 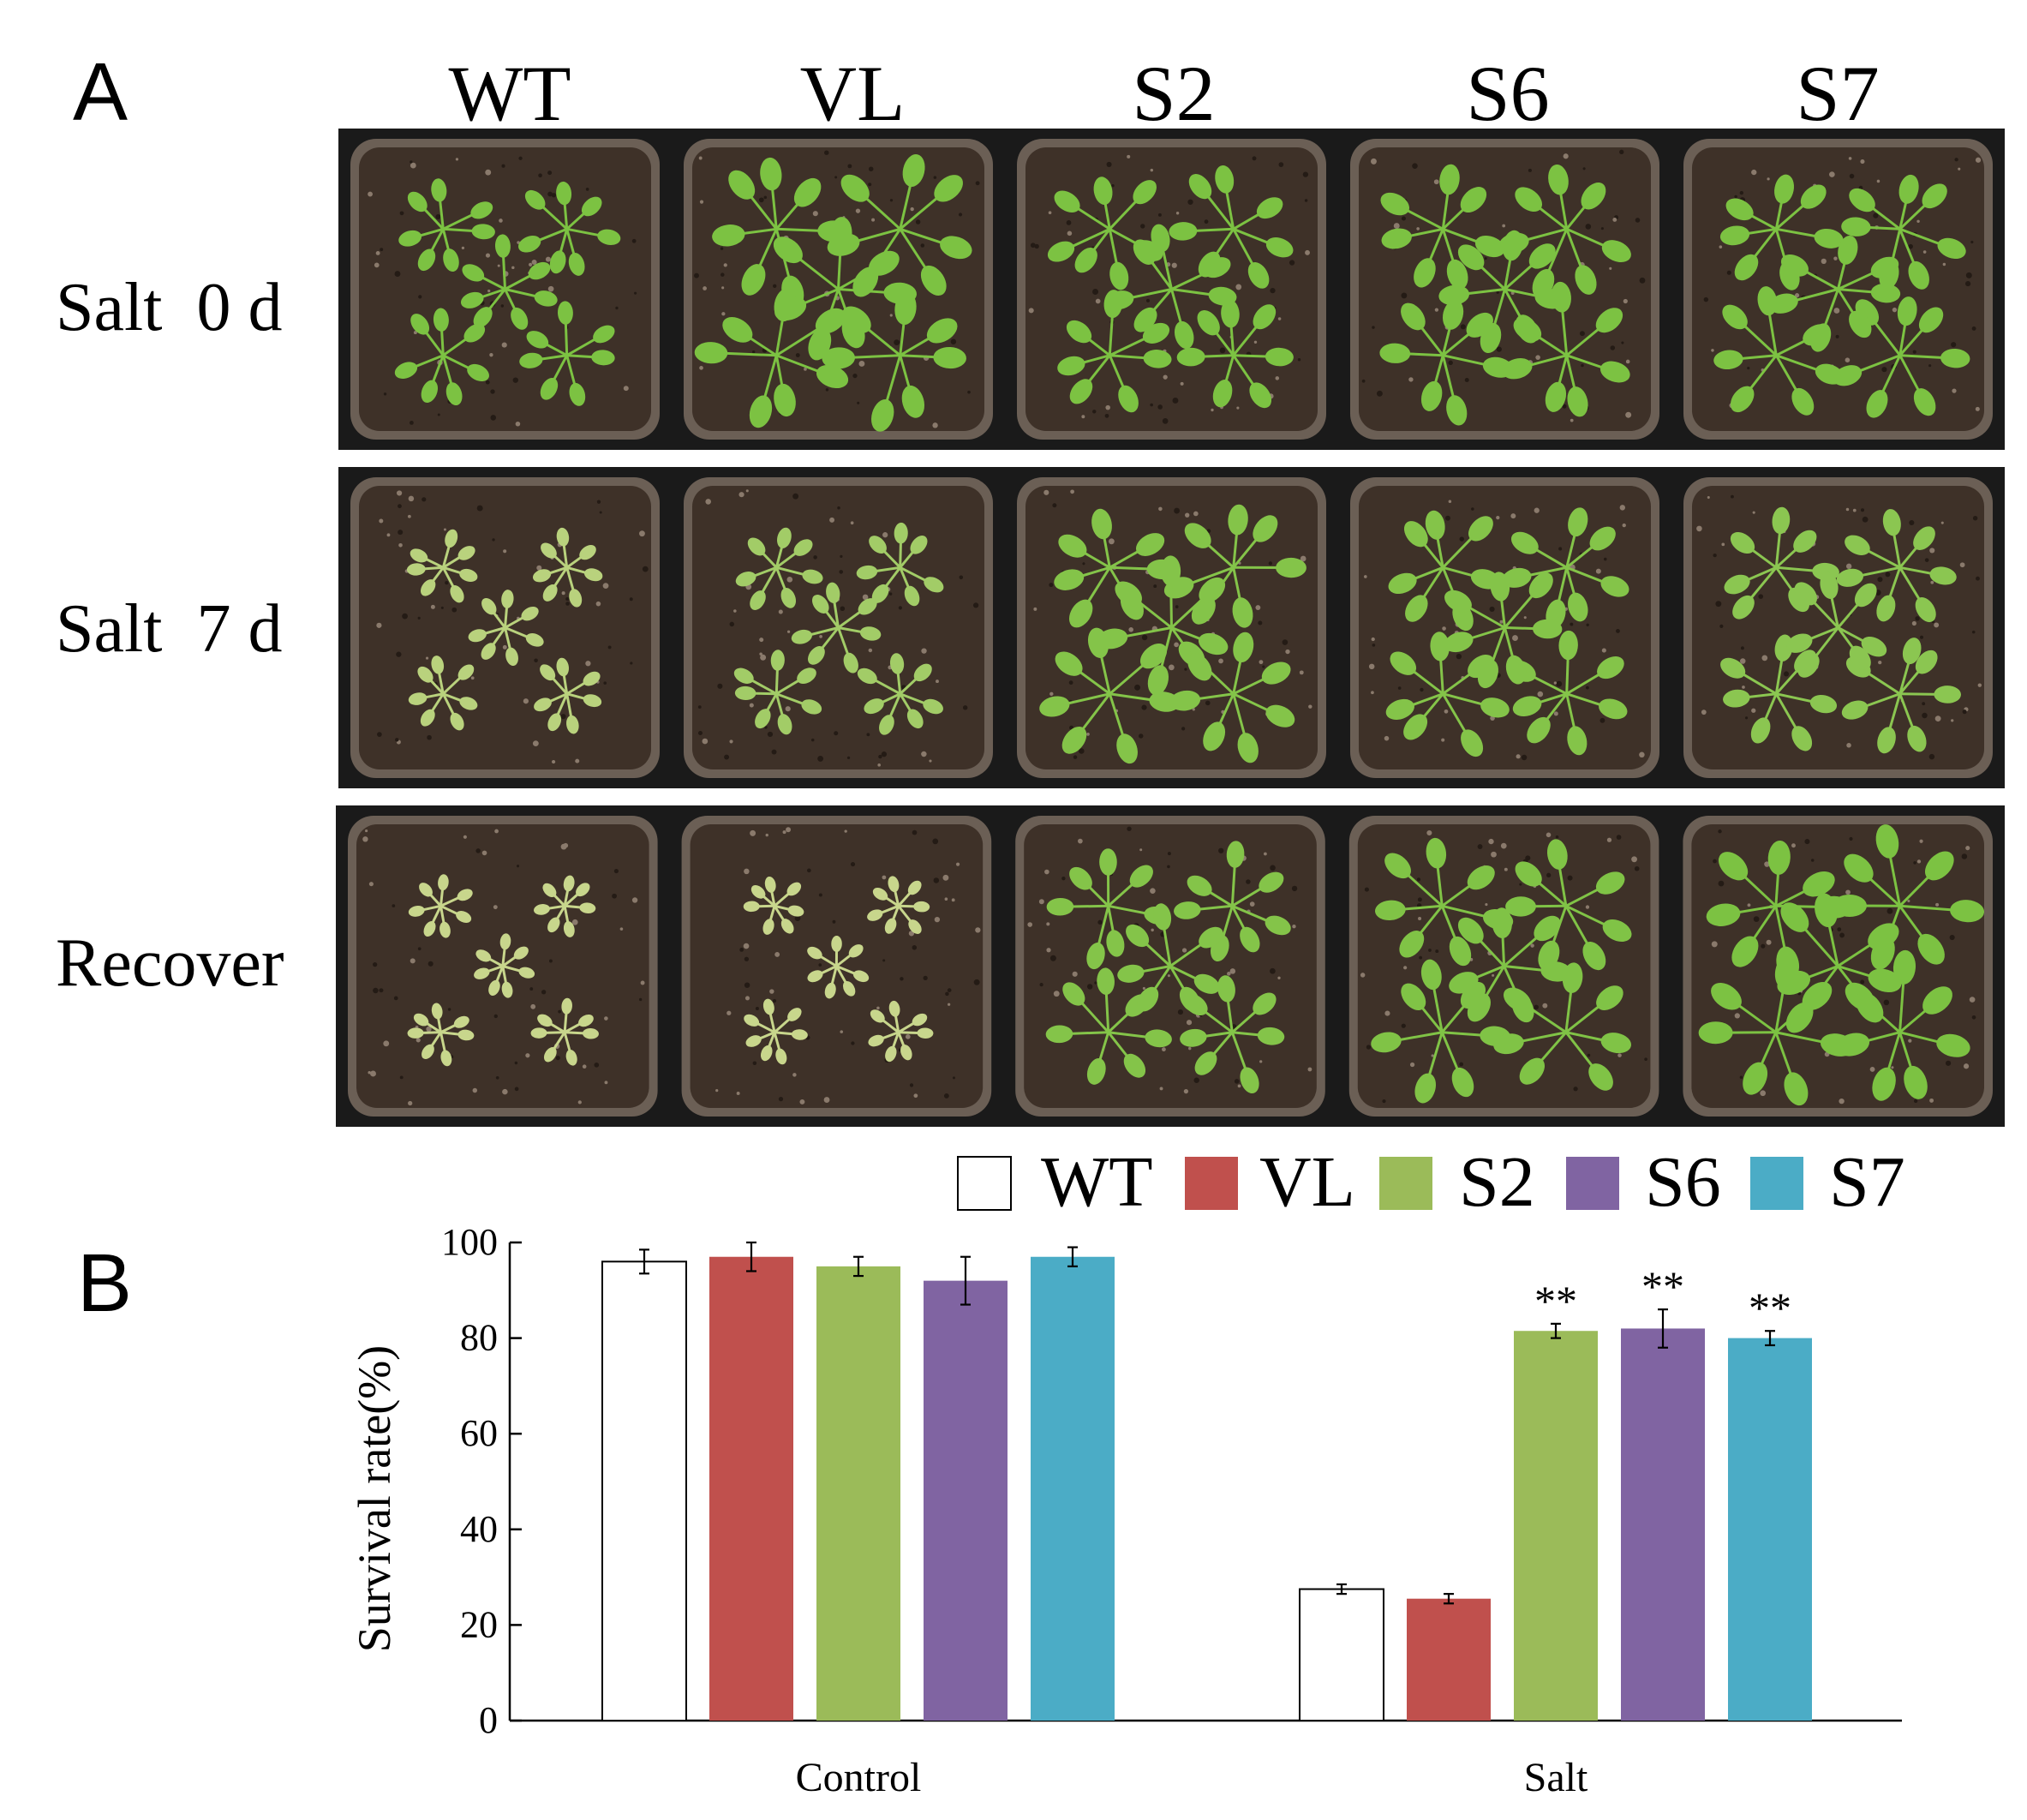 I want to click on legend-swatch-s6, so click(x=1593, y=1183).